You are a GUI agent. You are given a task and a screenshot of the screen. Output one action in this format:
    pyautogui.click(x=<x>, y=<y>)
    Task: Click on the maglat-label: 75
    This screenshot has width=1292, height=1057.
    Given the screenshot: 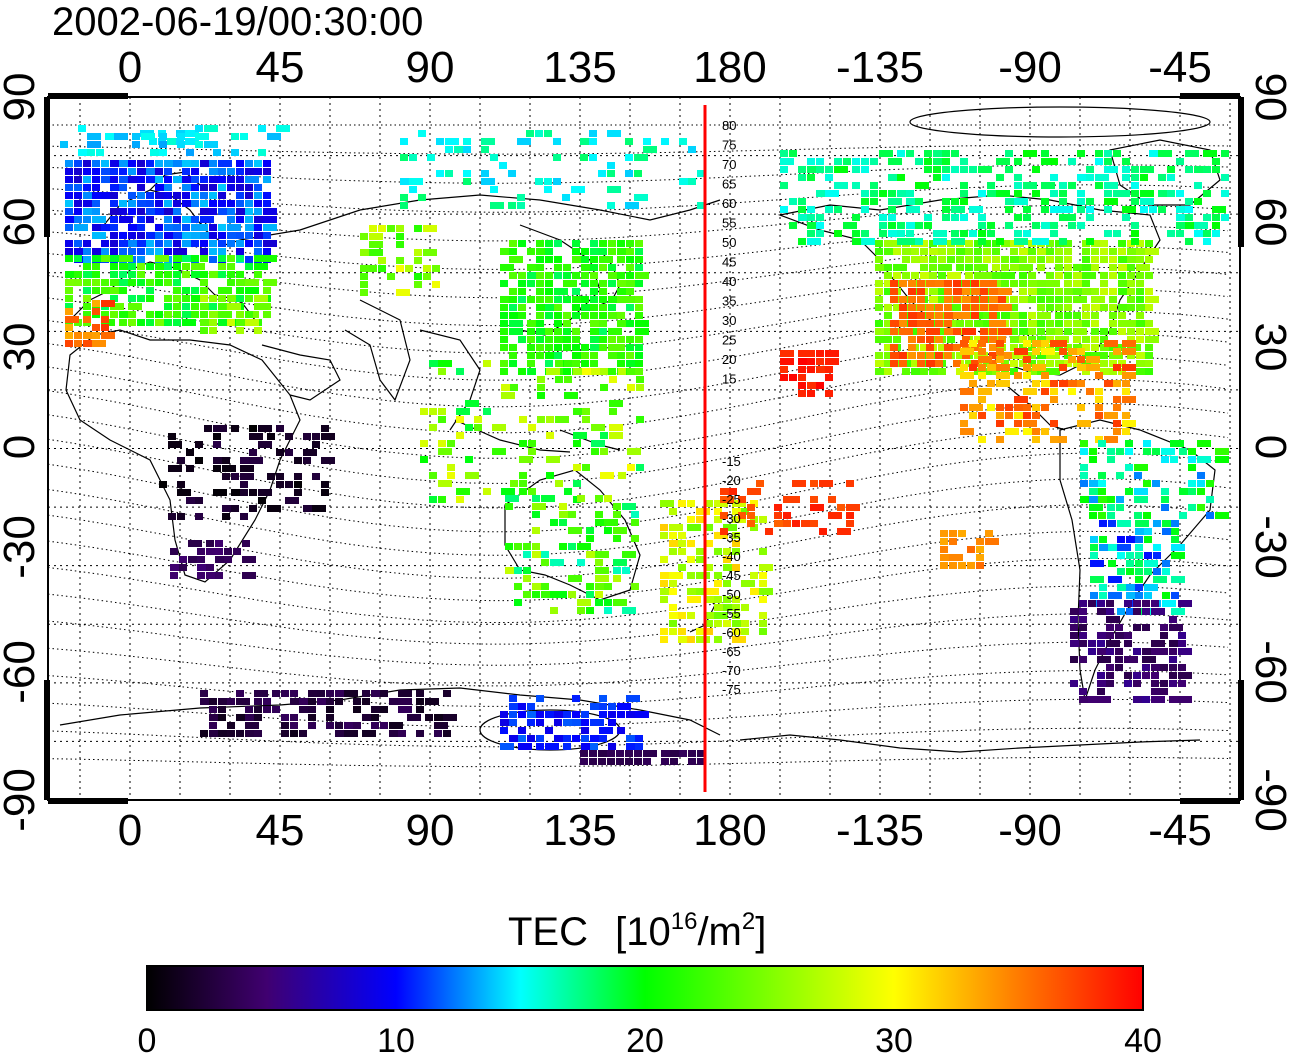 What is the action you would take?
    pyautogui.click(x=729, y=145)
    